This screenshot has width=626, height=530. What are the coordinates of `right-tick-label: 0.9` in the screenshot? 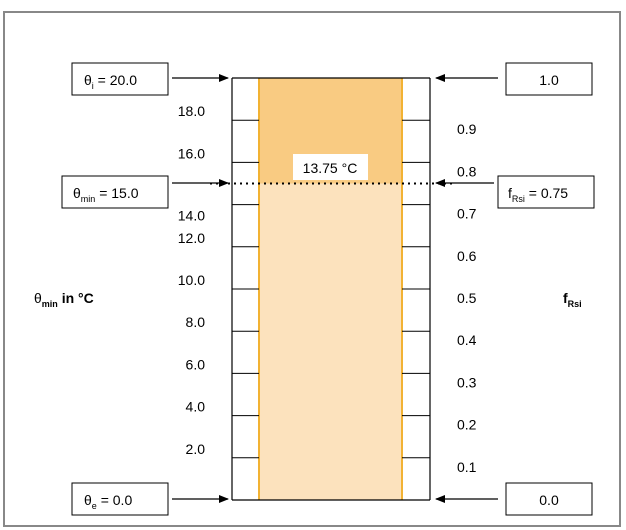 It's located at (467, 129).